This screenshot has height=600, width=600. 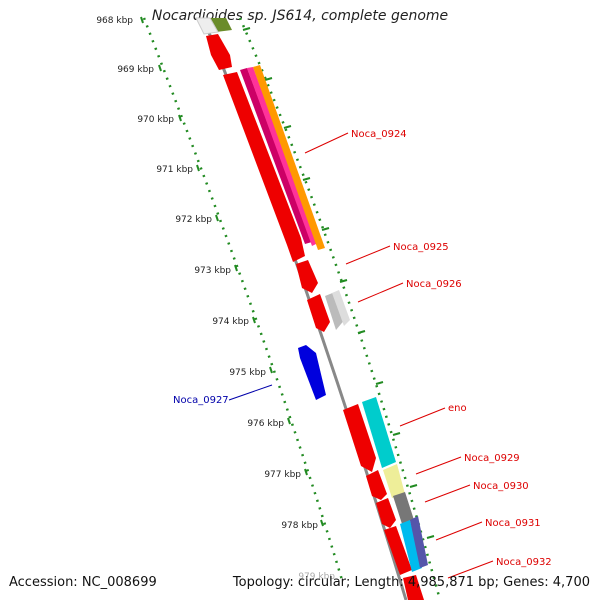 What do you see at coordinates (114, 21) in the screenshot?
I see `scale-label: 968 kbp` at bounding box center [114, 21].